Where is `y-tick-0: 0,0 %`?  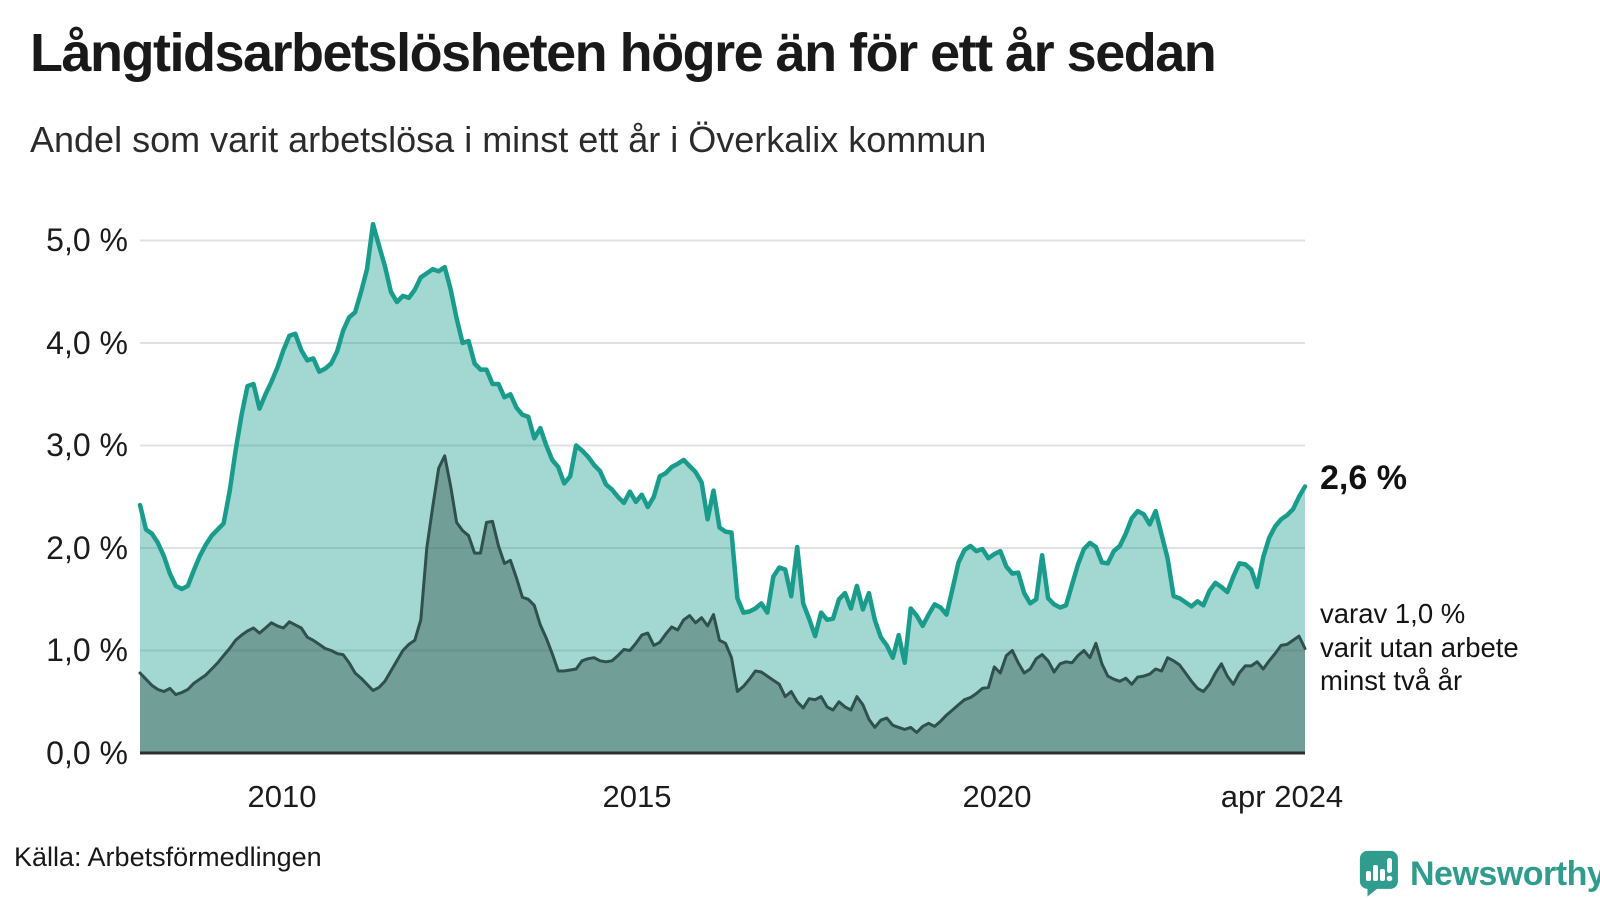
y-tick-0: 0,0 % is located at coordinates (87, 753).